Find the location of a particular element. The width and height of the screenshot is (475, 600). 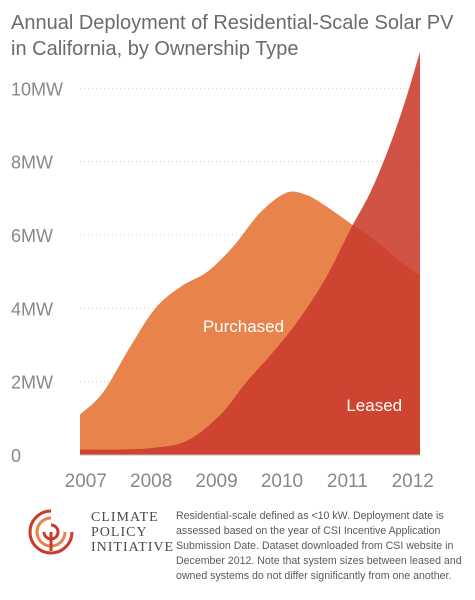

y-tick-label: 0 is located at coordinates (16, 456).